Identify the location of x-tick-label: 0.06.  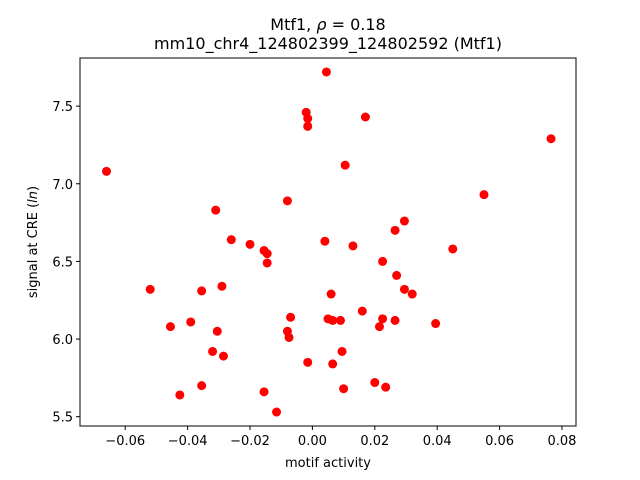
(499, 441).